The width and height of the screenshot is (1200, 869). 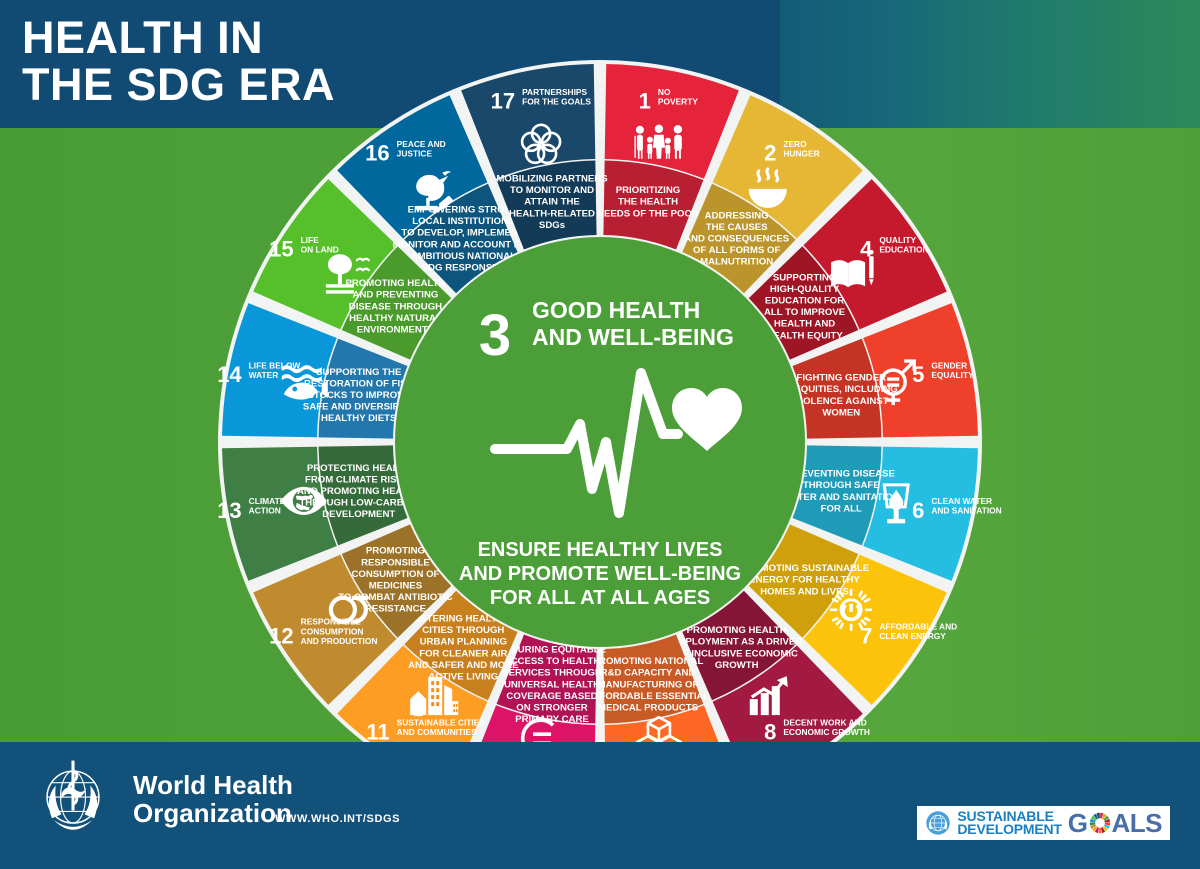 What do you see at coordinates (736, 642) in the screenshot?
I see `segment-desc-line-2: EMPLOYMENT AS A DRIVER` at bounding box center [736, 642].